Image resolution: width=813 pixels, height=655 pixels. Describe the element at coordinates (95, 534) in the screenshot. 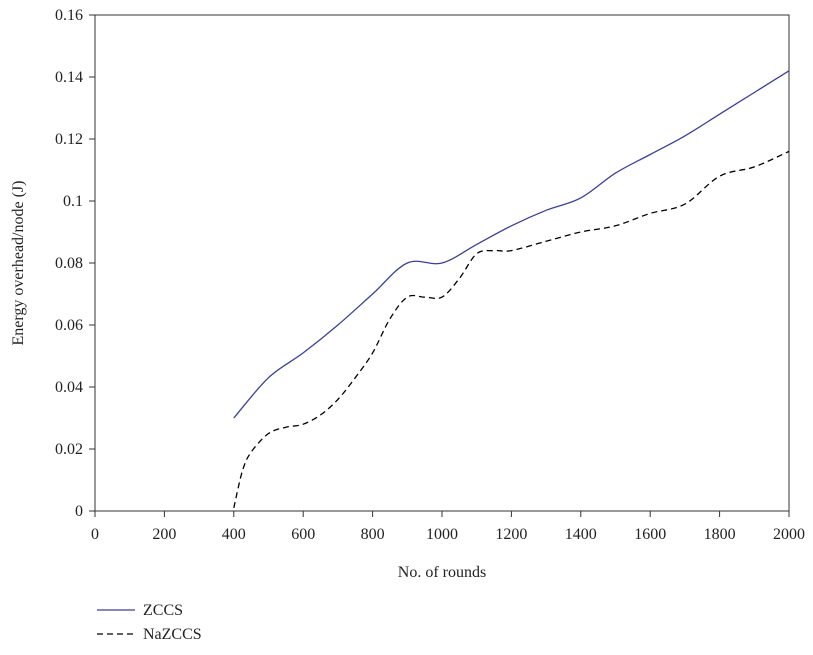

I see `x-tick-label: 0` at that location.